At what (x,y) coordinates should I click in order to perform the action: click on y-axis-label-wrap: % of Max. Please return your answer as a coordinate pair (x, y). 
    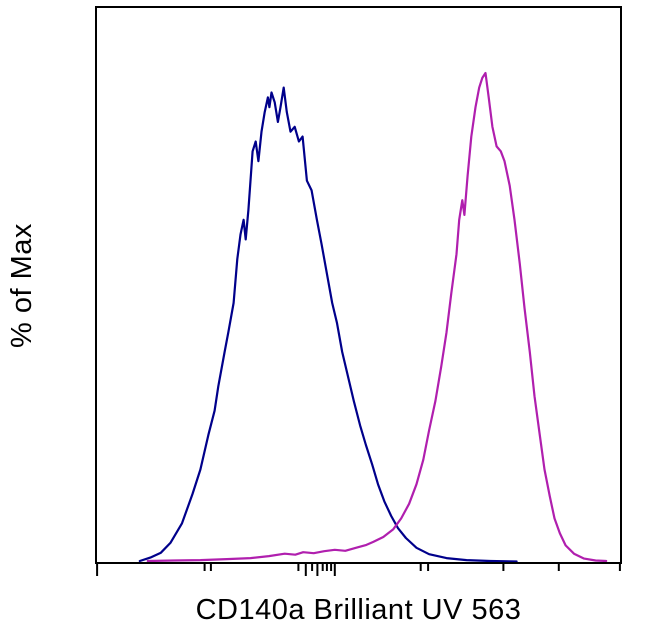
    Looking at the image, I should click on (27, 285).